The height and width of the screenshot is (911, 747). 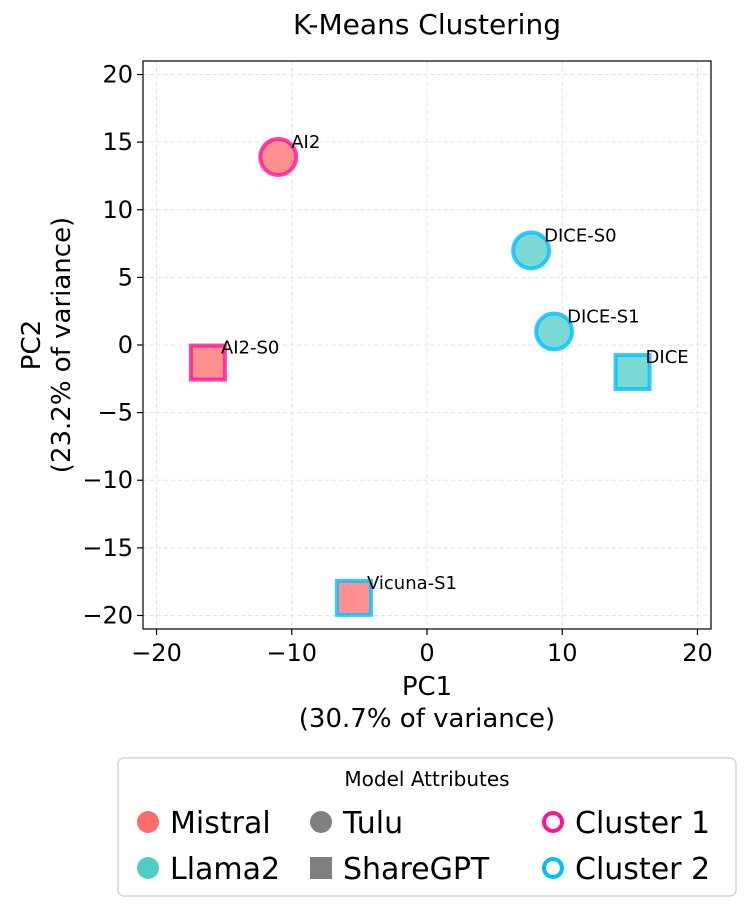 I want to click on x-axis-label: PC1, so click(x=427, y=687).